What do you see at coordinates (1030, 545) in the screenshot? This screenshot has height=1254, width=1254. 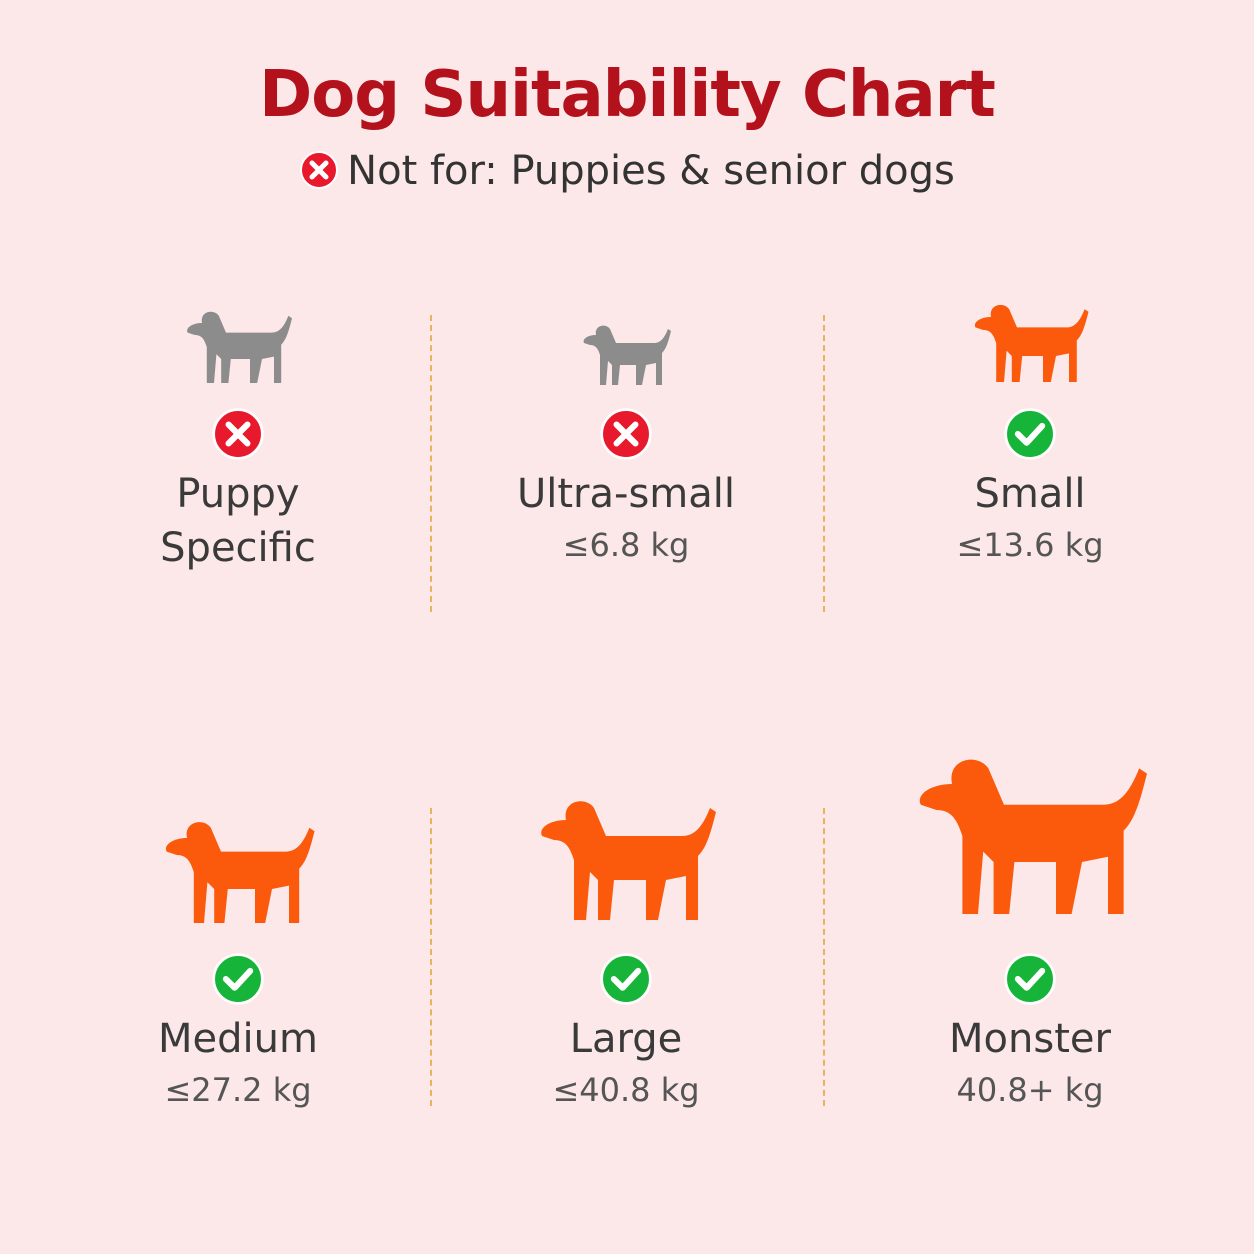 I see `weight-limit: ≤13.6 kg` at bounding box center [1030, 545].